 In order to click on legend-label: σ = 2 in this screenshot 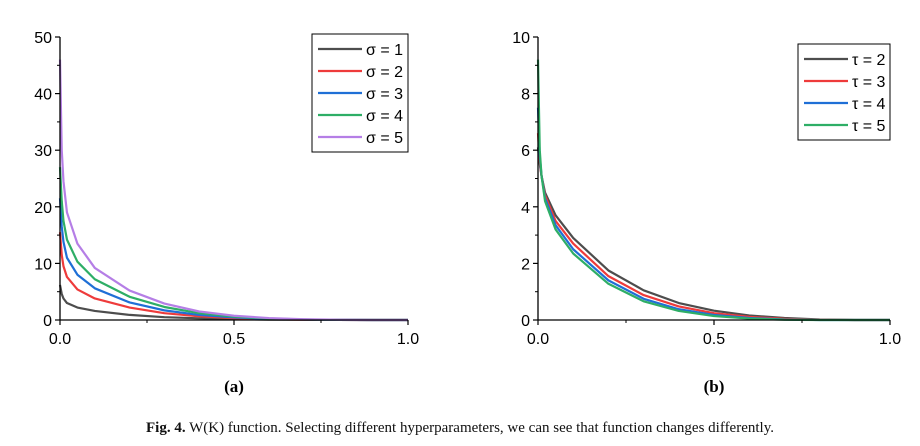, I will do `click(384, 72)`.